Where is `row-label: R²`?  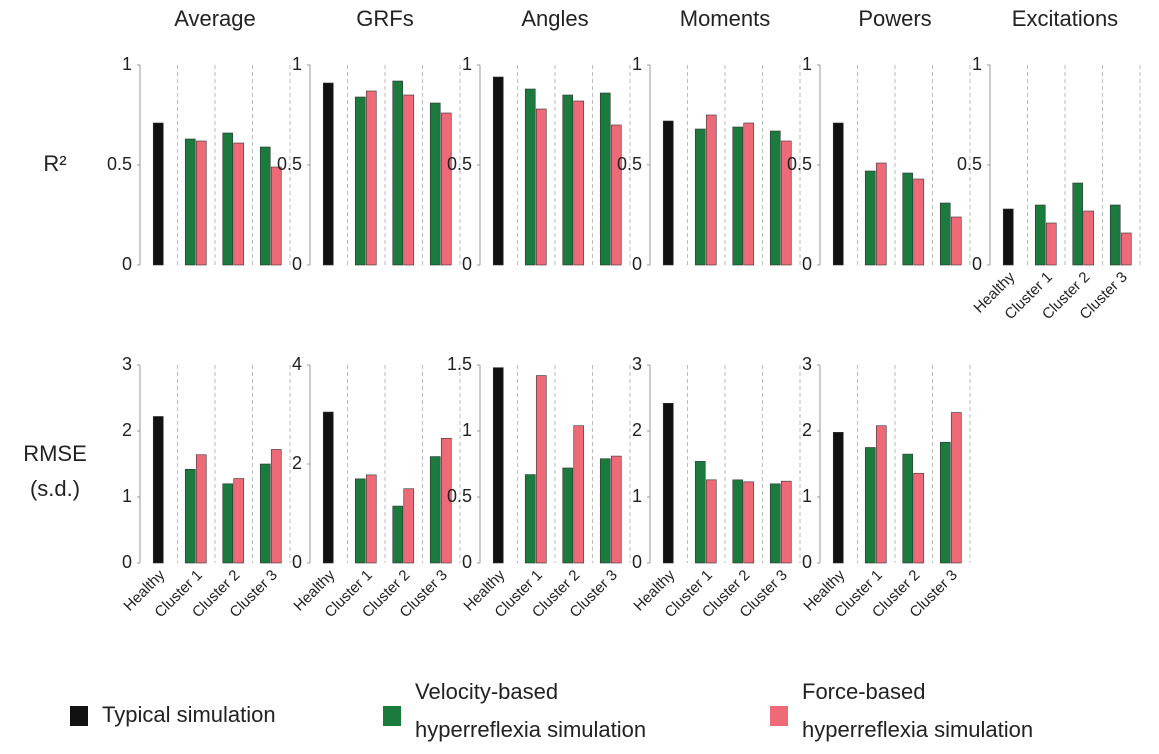
row-label: R² is located at coordinates (54, 163).